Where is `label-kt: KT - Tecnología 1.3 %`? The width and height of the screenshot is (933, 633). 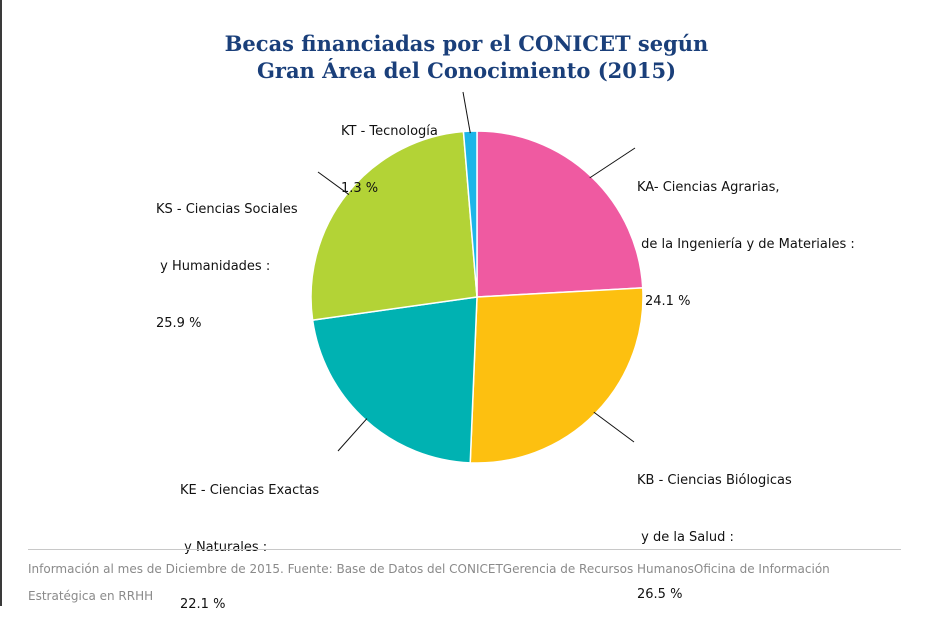 label-kt: KT - Tecnología 1.3 % is located at coordinates (389, 150).